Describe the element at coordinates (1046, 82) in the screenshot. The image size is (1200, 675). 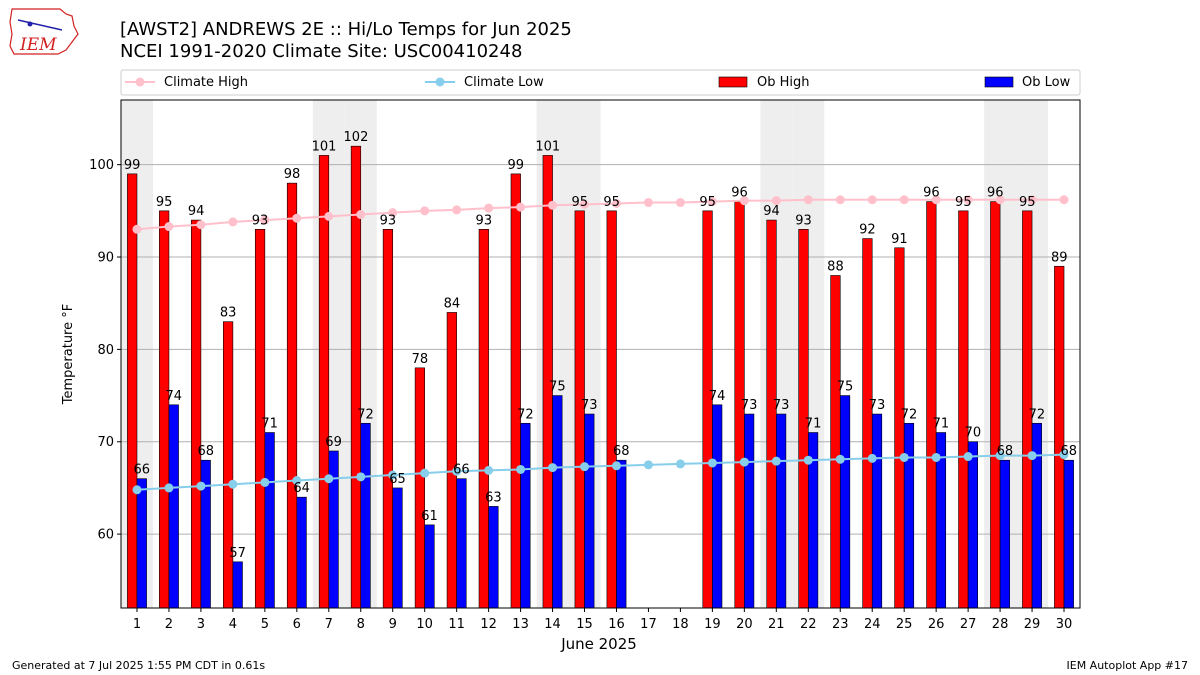
I see `legend-label-ob-low: Ob Low` at that location.